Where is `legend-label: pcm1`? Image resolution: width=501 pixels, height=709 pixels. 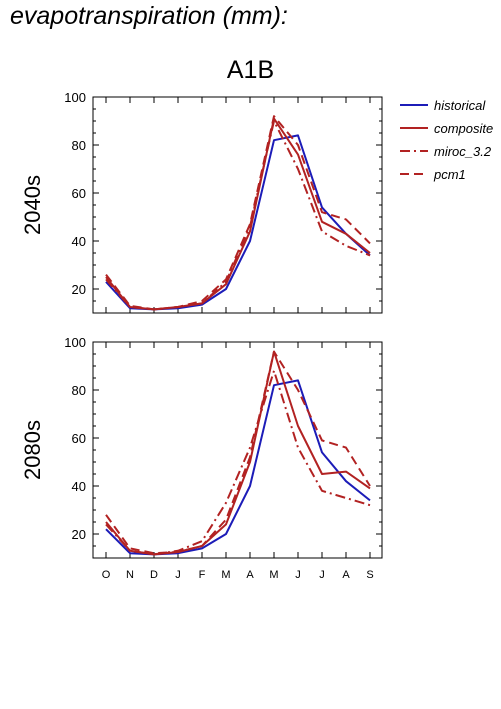 legend-label: pcm1 is located at coordinates (449, 174).